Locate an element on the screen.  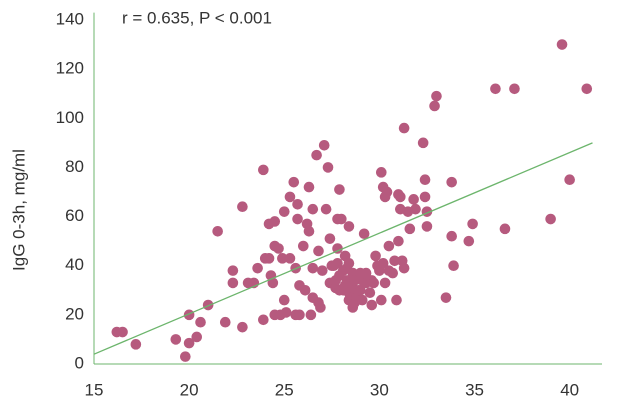
y-tick-label: 80 is located at coordinates (74, 166).